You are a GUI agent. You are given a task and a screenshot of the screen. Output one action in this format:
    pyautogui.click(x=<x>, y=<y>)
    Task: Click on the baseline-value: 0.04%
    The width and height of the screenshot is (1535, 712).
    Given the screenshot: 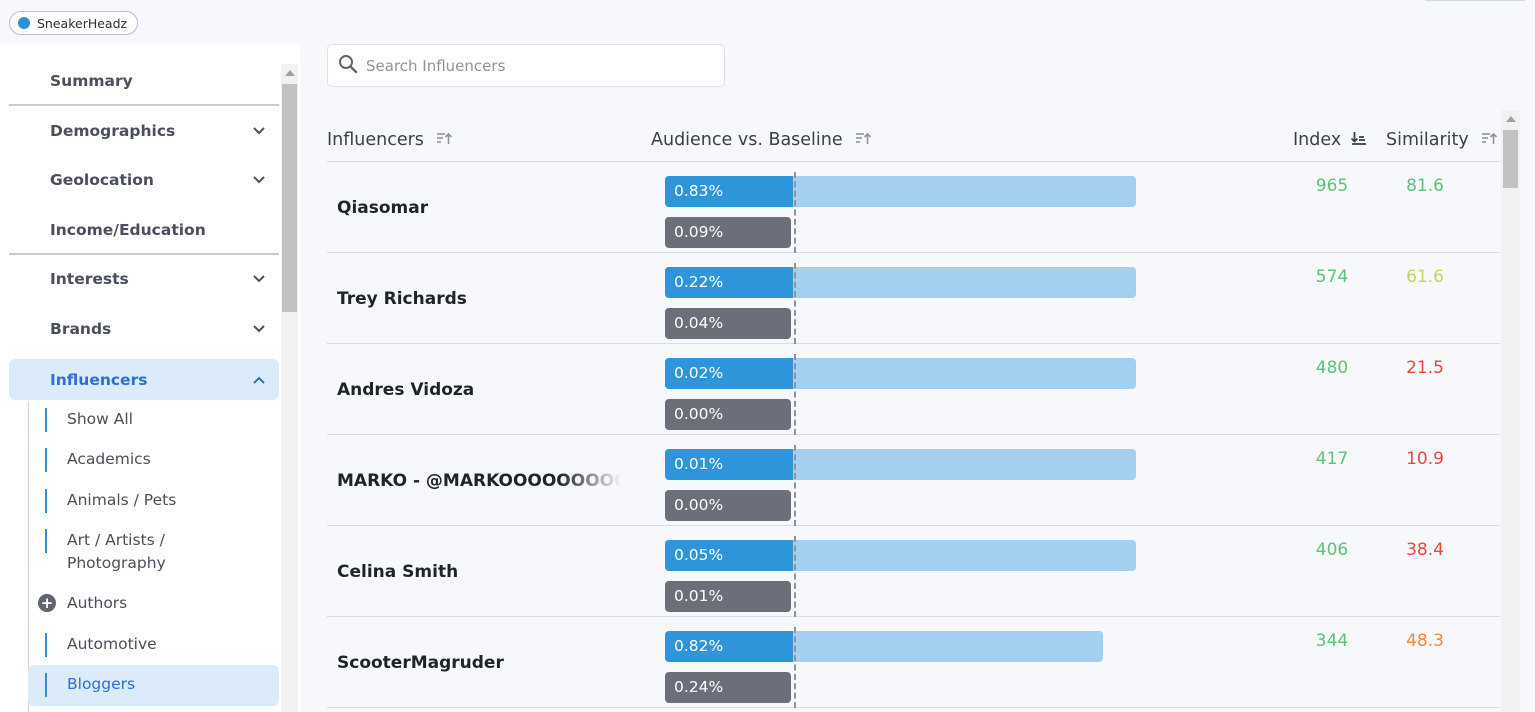 What is the action you would take?
    pyautogui.click(x=728, y=323)
    